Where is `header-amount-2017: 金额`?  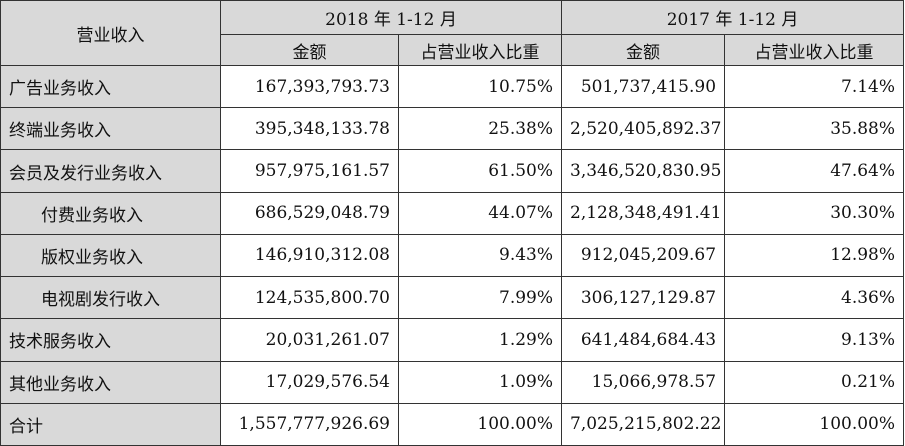
header-amount-2017: 金额 is located at coordinates (643, 50).